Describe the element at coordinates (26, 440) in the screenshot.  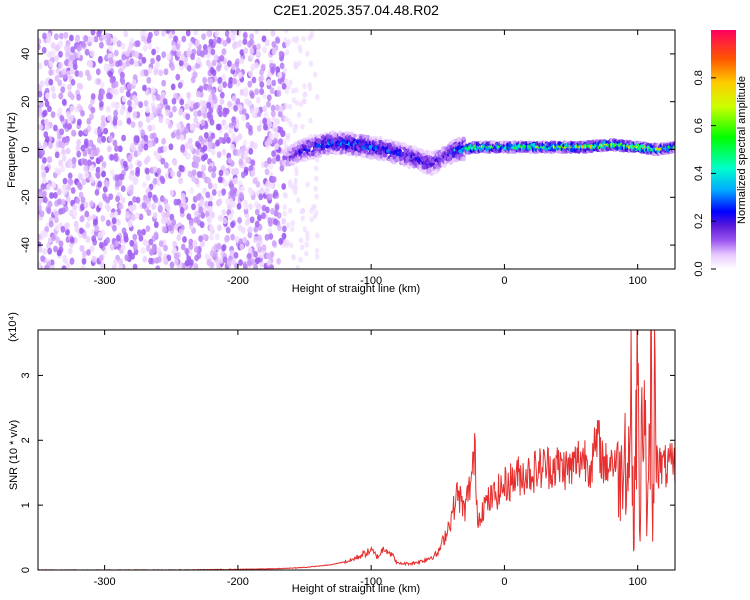
I see `snr-ytick-label: 2` at that location.